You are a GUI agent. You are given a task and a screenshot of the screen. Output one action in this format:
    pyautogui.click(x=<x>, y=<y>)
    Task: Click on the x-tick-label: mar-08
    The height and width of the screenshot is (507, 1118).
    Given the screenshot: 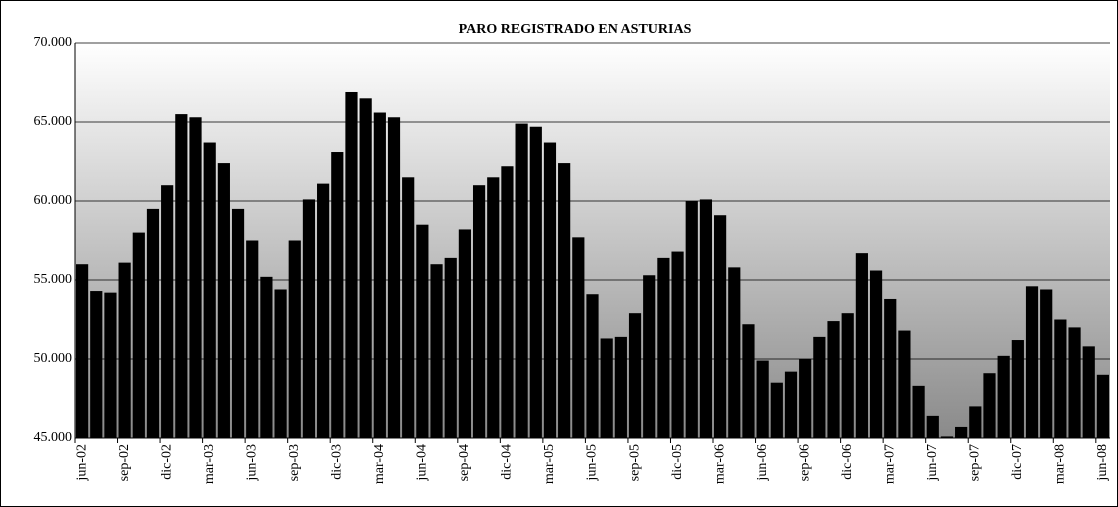 What is the action you would take?
    pyautogui.click(x=1060, y=464)
    